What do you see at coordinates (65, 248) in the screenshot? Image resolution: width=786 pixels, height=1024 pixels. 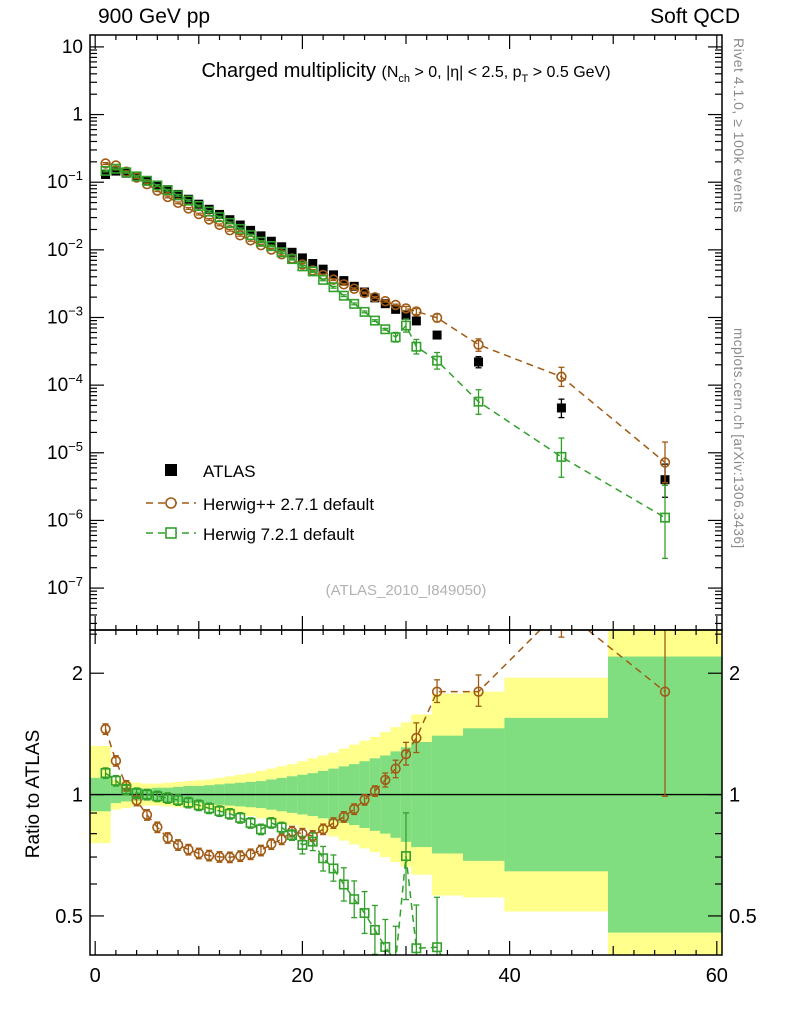 I see `svg-text: 10⁻²` at bounding box center [65, 248].